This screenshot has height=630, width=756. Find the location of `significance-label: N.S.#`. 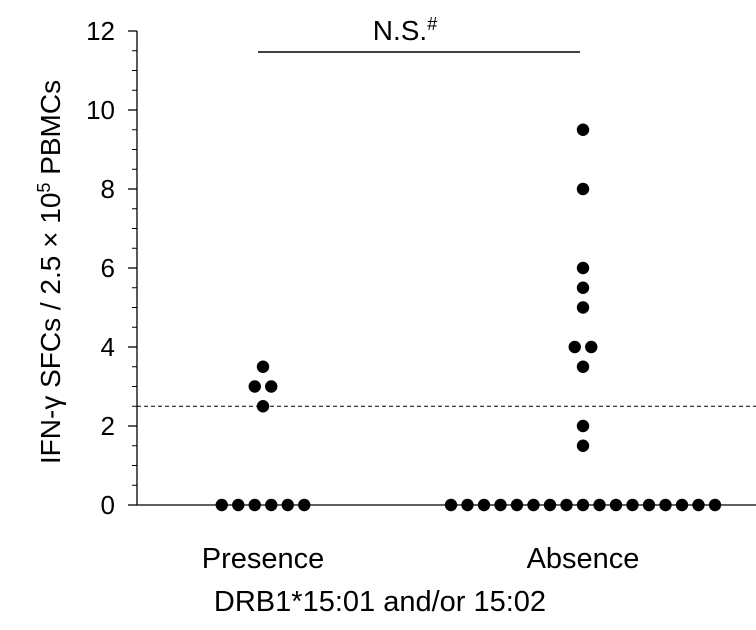

significance-label: N.S.# is located at coordinates (405, 30).